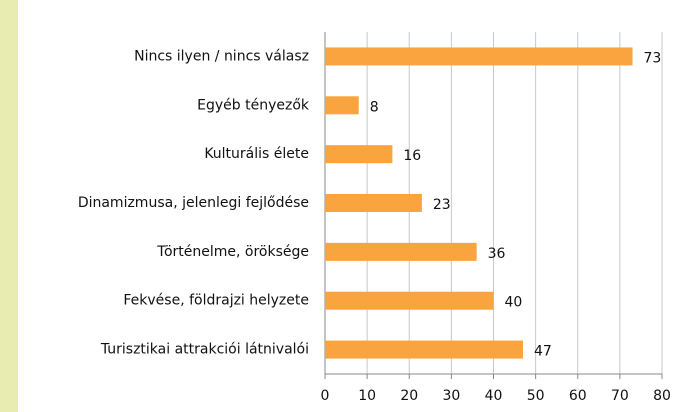 The width and height of the screenshot is (684, 412). What do you see at coordinates (620, 396) in the screenshot?
I see `x-tick-label: 70` at bounding box center [620, 396].